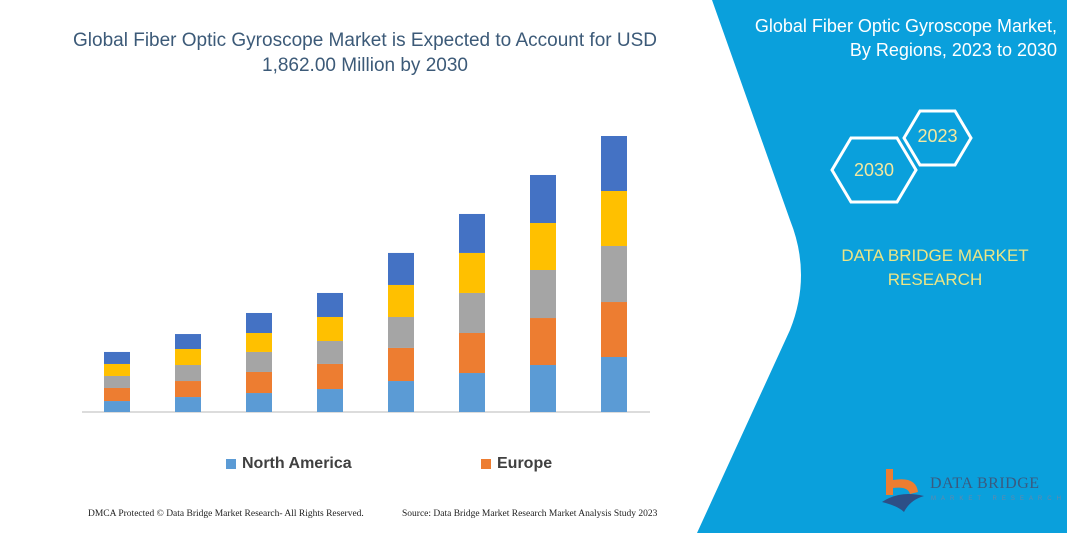 The width and height of the screenshot is (1067, 533). I want to click on legend: North America Europe, so click(370, 466).